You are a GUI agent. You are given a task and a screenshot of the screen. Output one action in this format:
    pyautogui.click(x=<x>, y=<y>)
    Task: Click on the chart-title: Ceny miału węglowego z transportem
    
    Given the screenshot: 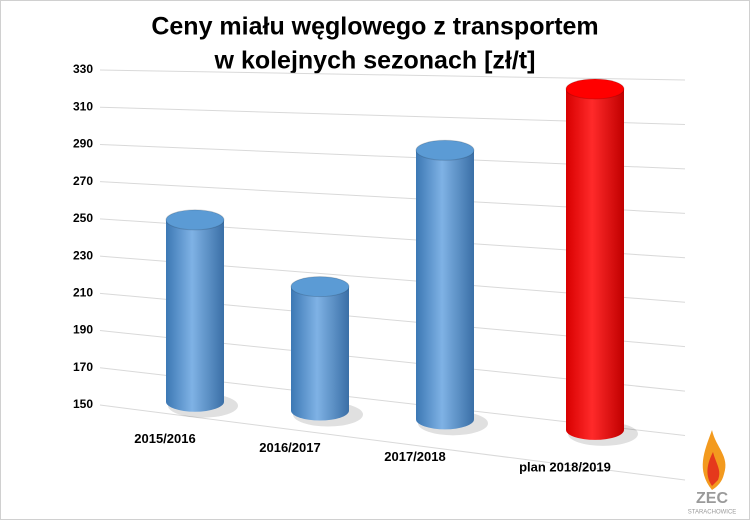 What is the action you would take?
    pyautogui.click(x=374, y=27)
    